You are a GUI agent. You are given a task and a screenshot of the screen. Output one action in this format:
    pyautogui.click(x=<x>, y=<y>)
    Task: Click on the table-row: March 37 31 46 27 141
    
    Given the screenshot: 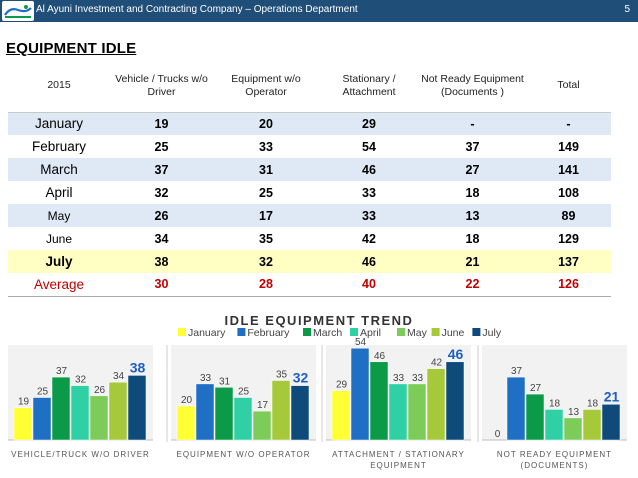 What is the action you would take?
    pyautogui.click(x=309, y=169)
    